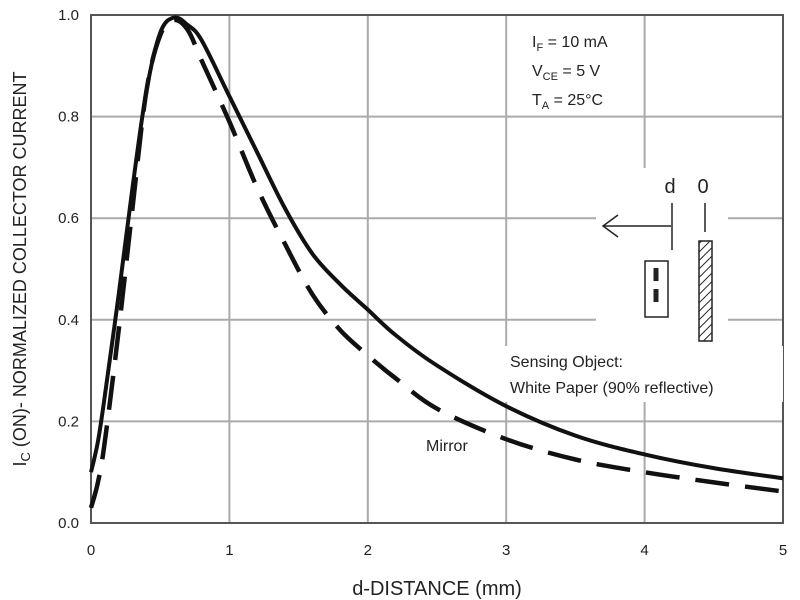 The width and height of the screenshot is (800, 600). What do you see at coordinates (68, 320) in the screenshot?
I see `y-tick-label: 0.4` at bounding box center [68, 320].